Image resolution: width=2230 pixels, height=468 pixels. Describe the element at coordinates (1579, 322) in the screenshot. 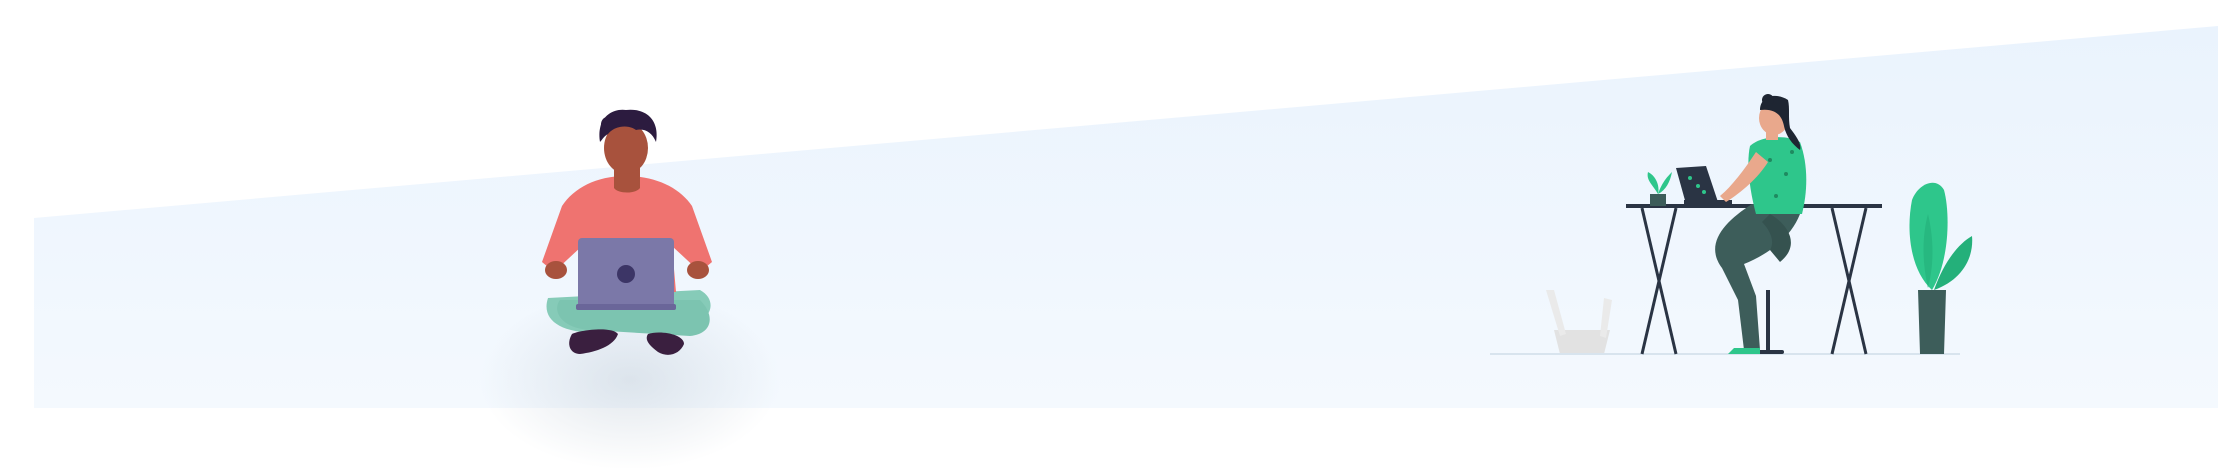

I see `waste-basket` at that location.